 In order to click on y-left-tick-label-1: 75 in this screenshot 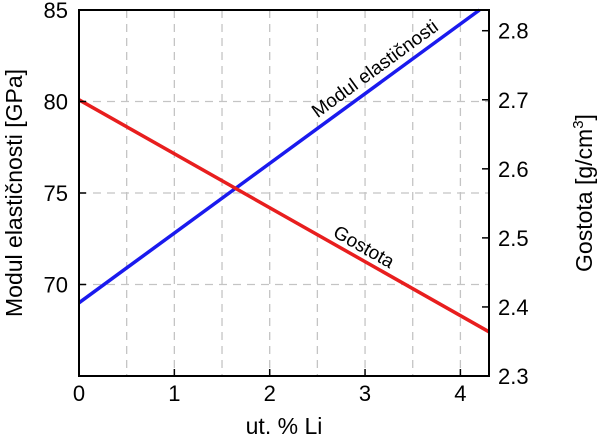, I will do `click(56, 193)`.